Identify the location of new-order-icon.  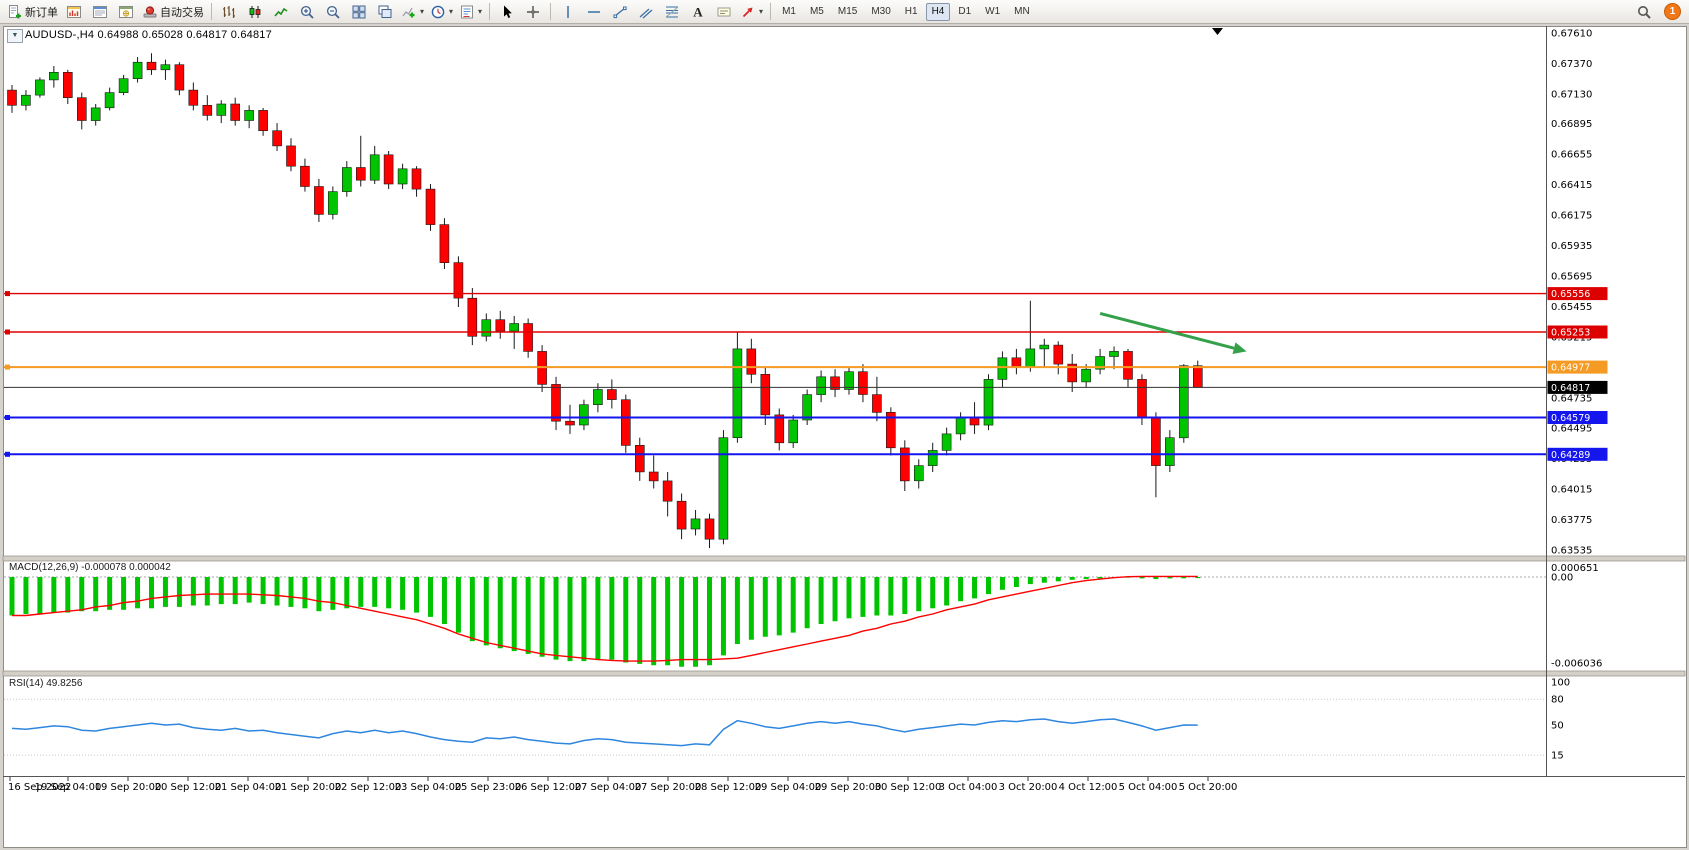
(15, 11).